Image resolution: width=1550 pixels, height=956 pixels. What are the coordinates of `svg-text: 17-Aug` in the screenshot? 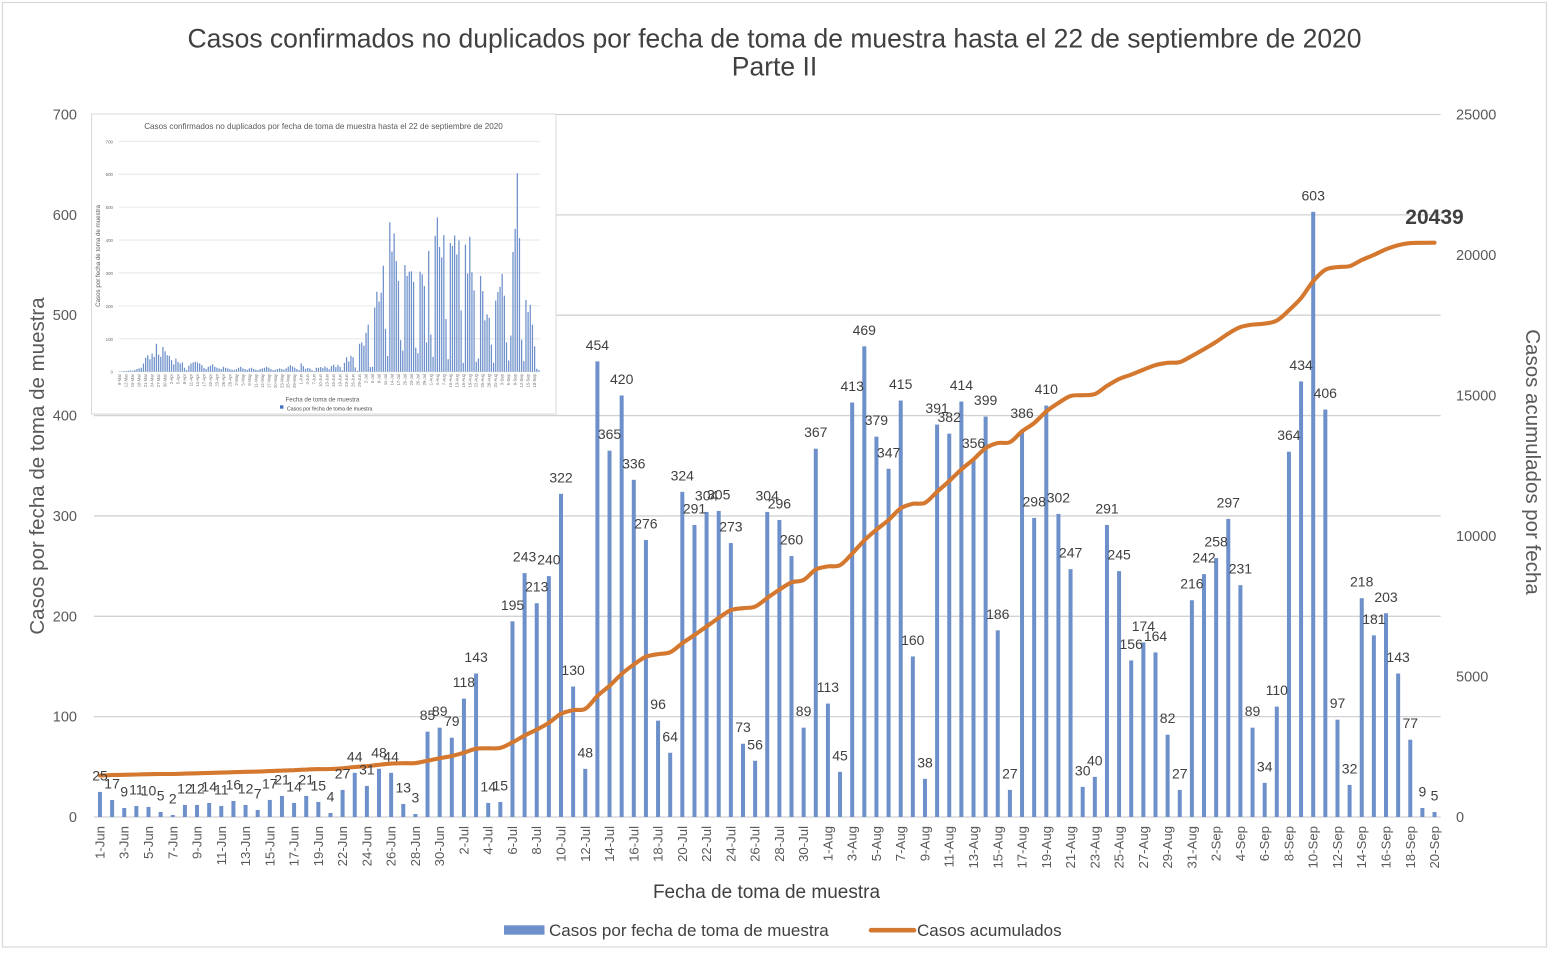 It's located at (1022, 847).